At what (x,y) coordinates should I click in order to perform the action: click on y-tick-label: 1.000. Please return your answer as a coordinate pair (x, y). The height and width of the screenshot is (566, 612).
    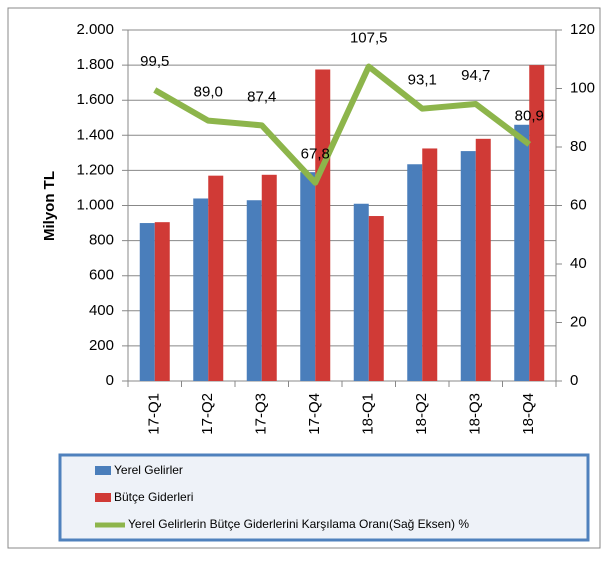
    Looking at the image, I should click on (95, 204).